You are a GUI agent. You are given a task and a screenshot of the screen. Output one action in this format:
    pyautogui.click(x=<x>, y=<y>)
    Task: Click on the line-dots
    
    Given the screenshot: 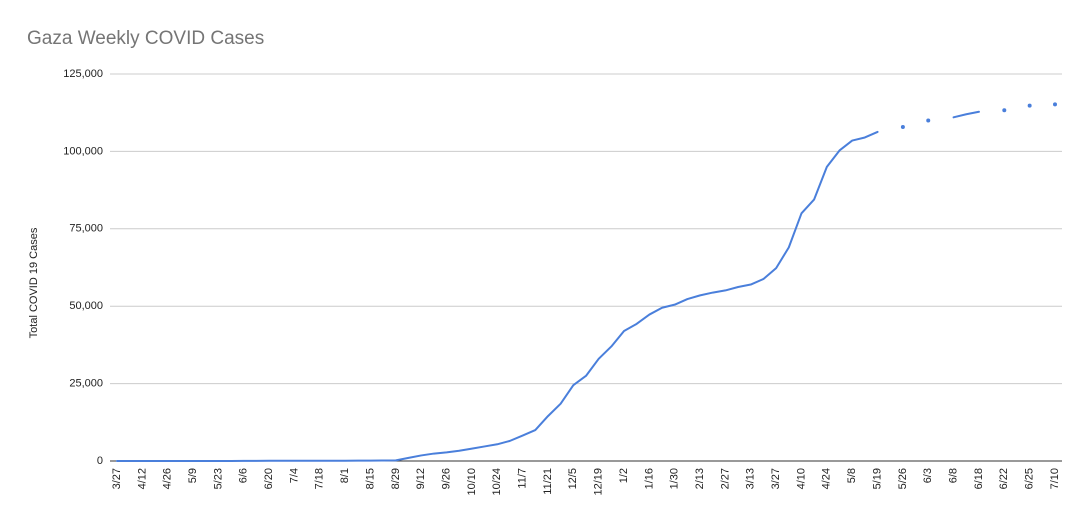 What is the action you would take?
    pyautogui.click(x=978, y=115)
    